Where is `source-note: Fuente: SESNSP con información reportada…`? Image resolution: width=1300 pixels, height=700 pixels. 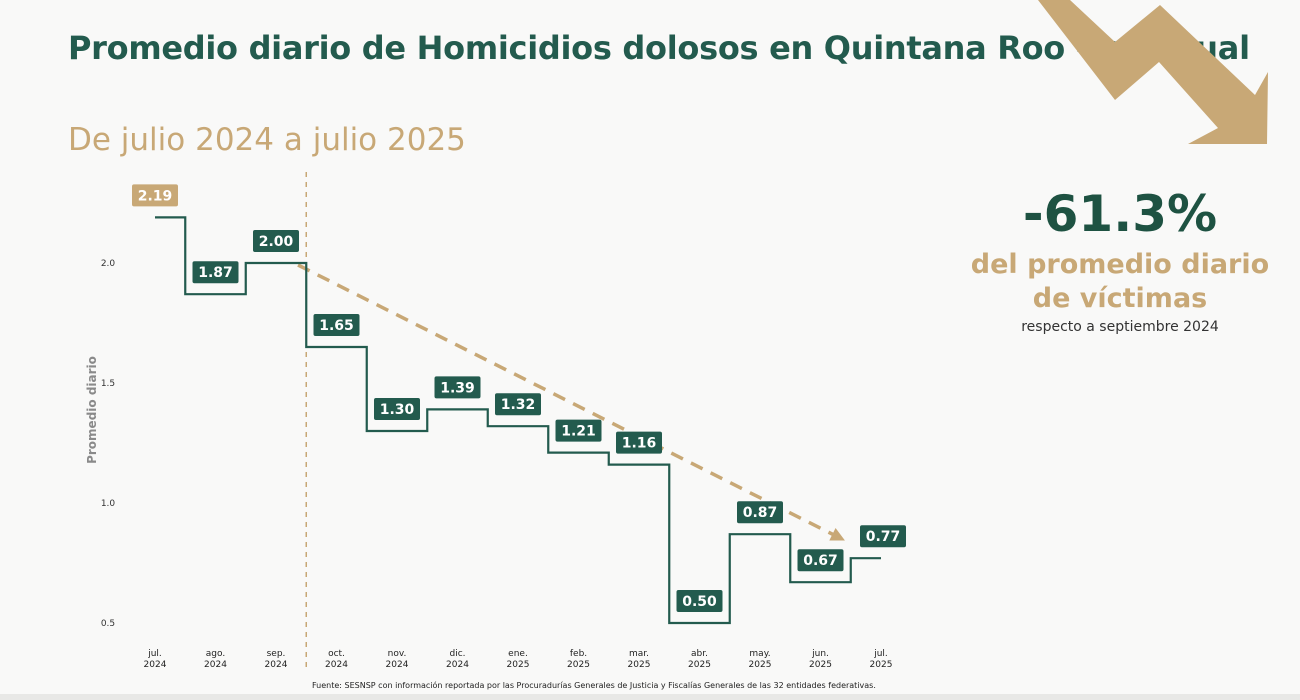
source-note: Fuente: SESNSP con información reportada… is located at coordinates (594, 685).